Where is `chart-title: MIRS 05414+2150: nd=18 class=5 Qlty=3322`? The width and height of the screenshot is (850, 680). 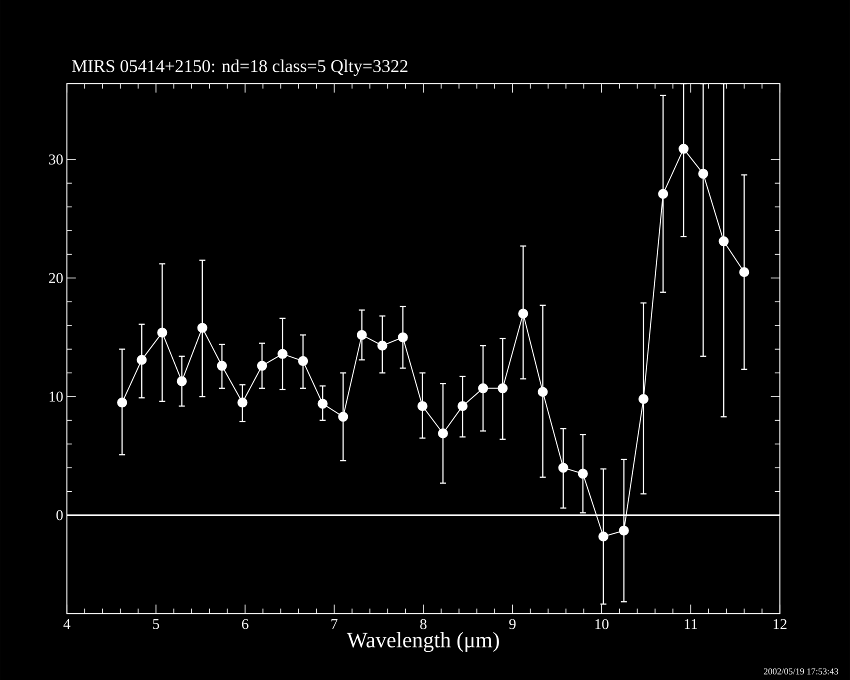
chart-title: MIRS 05414+2150: nd=18 class=5 Qlty=3322 is located at coordinates (240, 68).